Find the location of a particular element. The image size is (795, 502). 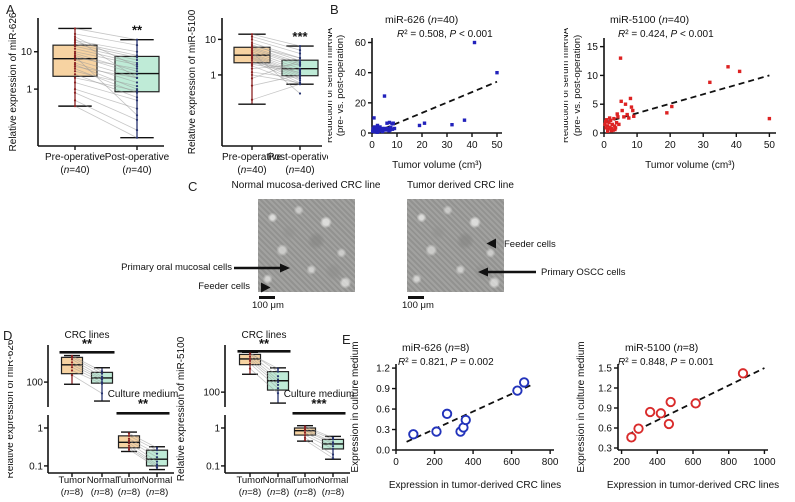

svg-text: 100 is located at coordinates (211, 393).